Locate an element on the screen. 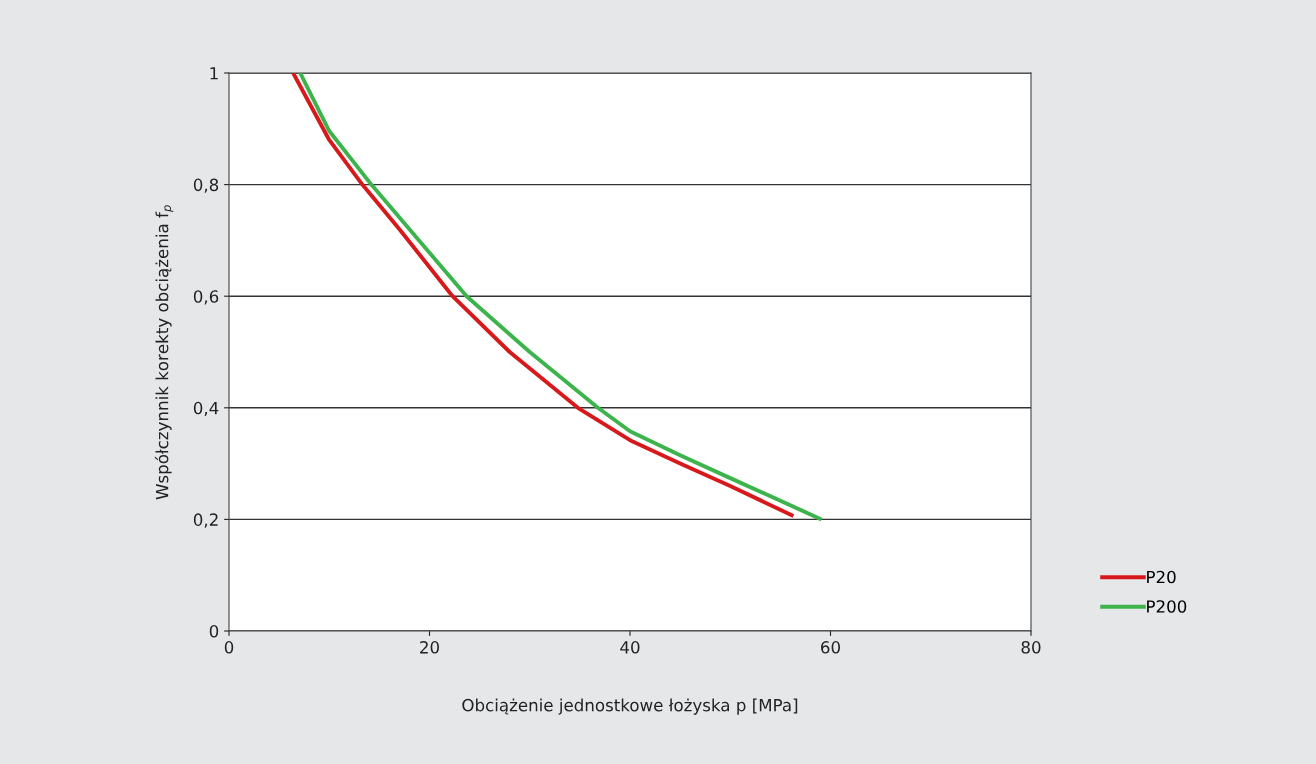 The height and width of the screenshot is (764, 1316). y-tick-label: 1 is located at coordinates (214, 73).